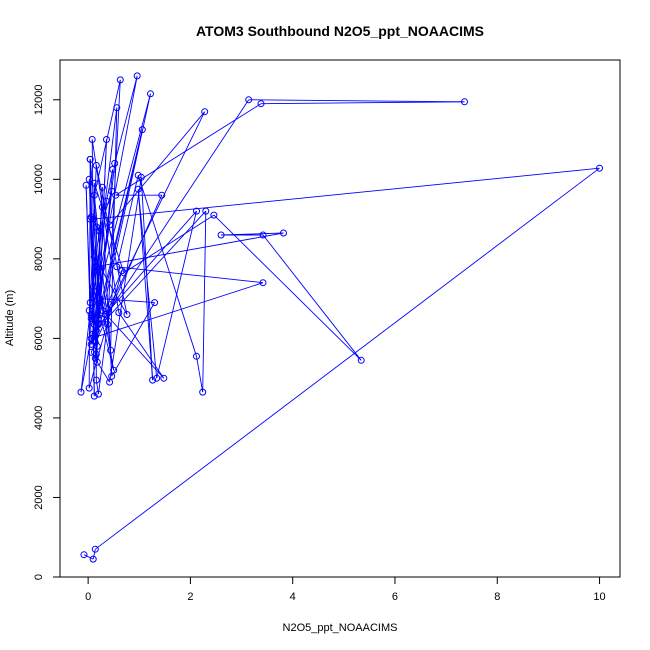 The height and width of the screenshot is (650, 650). What do you see at coordinates (39, 338) in the screenshot?
I see `y-tick-label: 6000` at bounding box center [39, 338].